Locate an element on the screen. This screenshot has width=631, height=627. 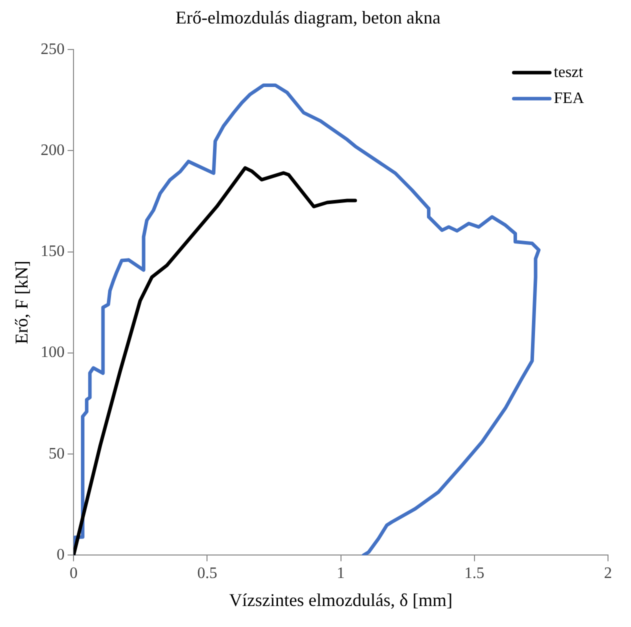
x-tick-label: 2 is located at coordinates (608, 573).